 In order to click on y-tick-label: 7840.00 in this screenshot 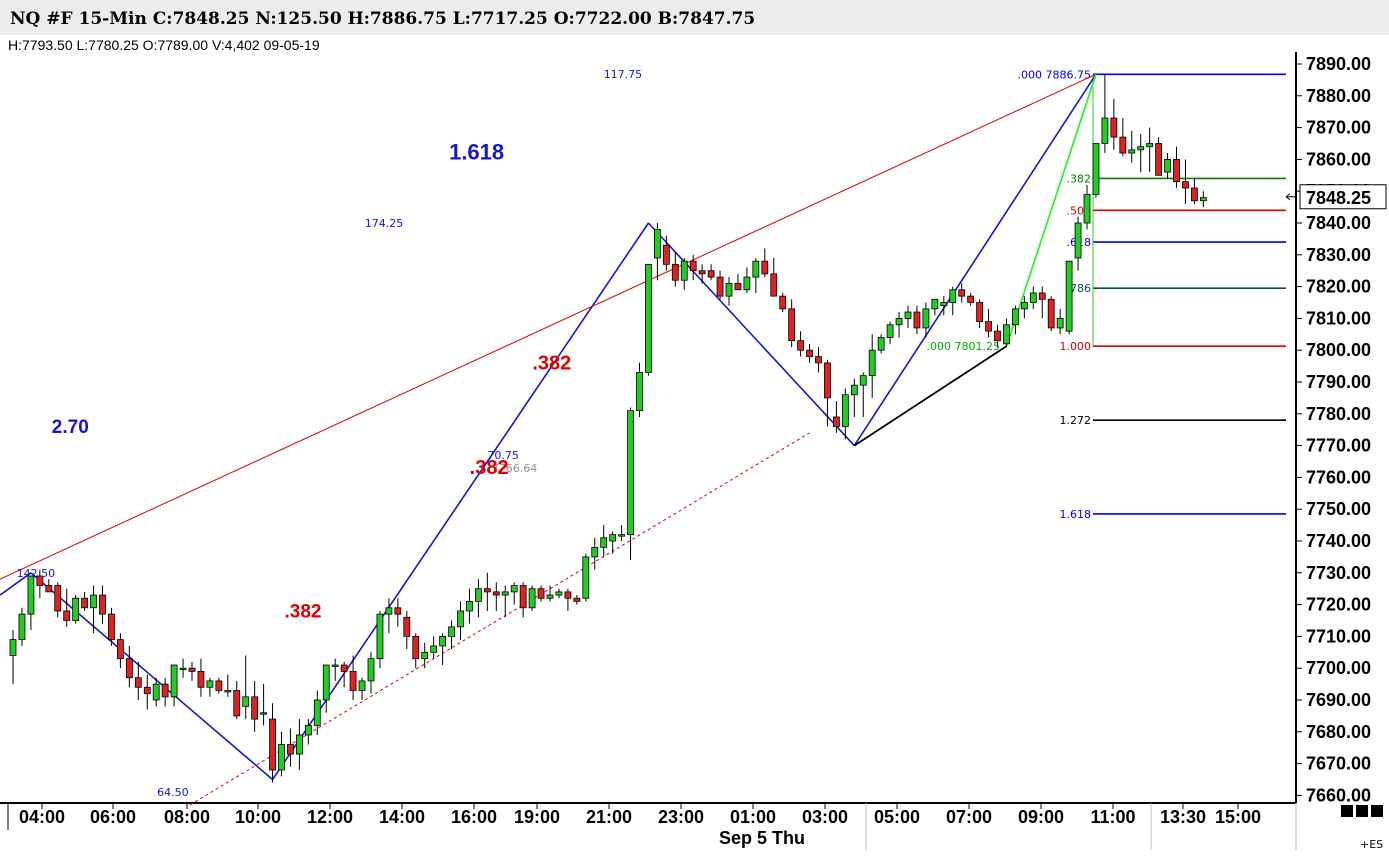, I will do `click(1338, 223)`.